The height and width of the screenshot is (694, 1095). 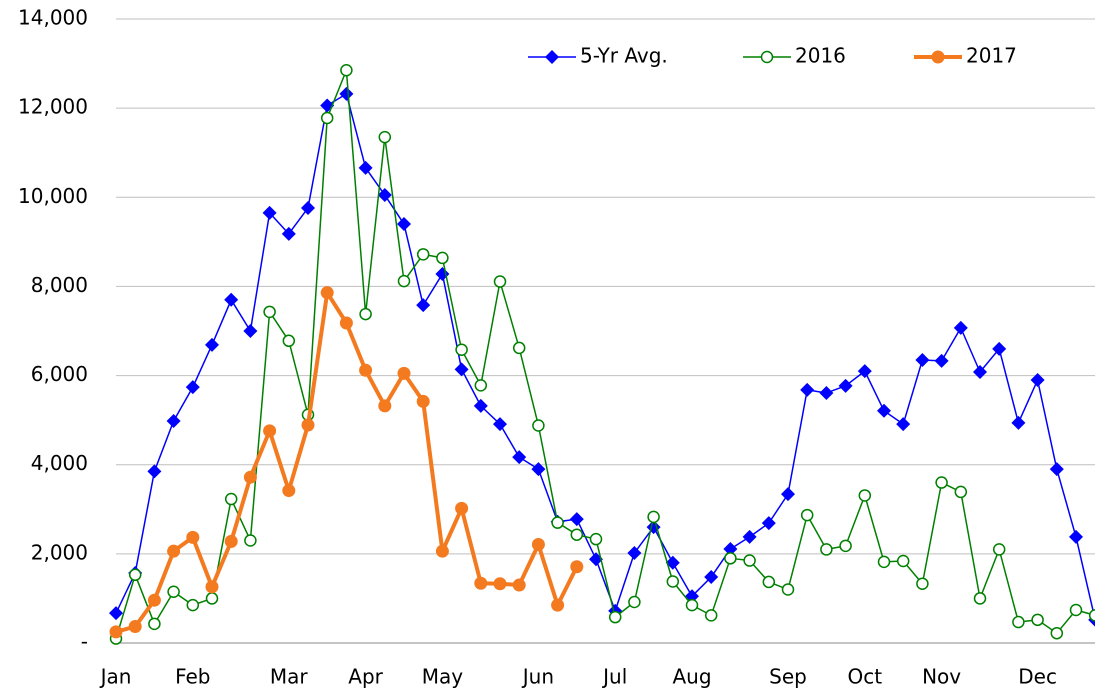 What do you see at coordinates (820, 56) in the screenshot?
I see `legend-label: 2016` at bounding box center [820, 56].